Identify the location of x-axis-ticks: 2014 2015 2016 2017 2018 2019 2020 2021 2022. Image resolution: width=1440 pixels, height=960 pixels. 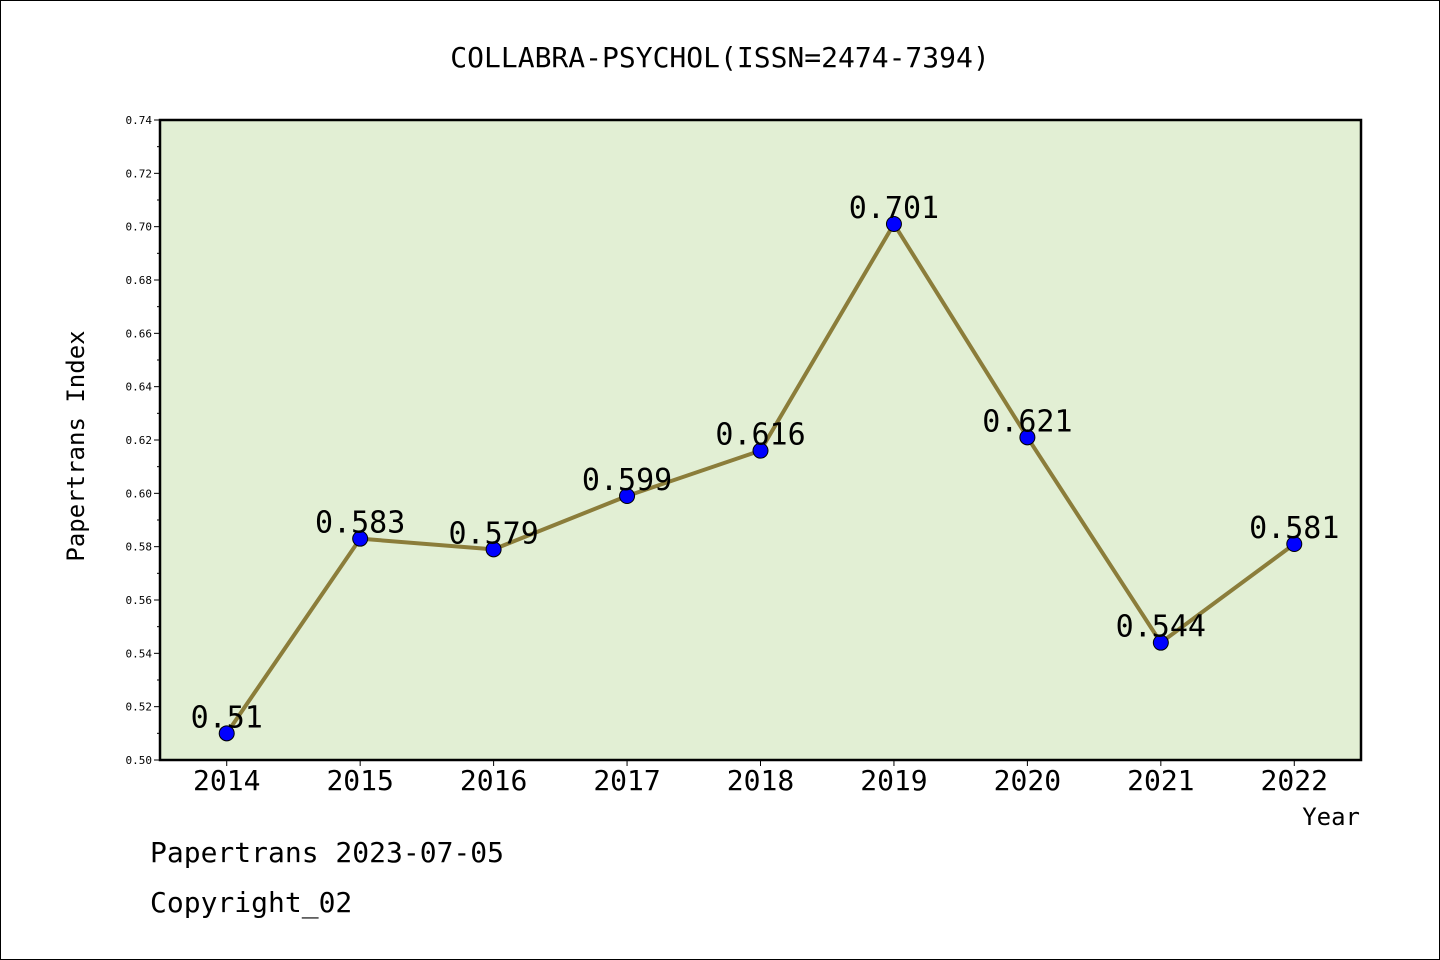
(760, 778).